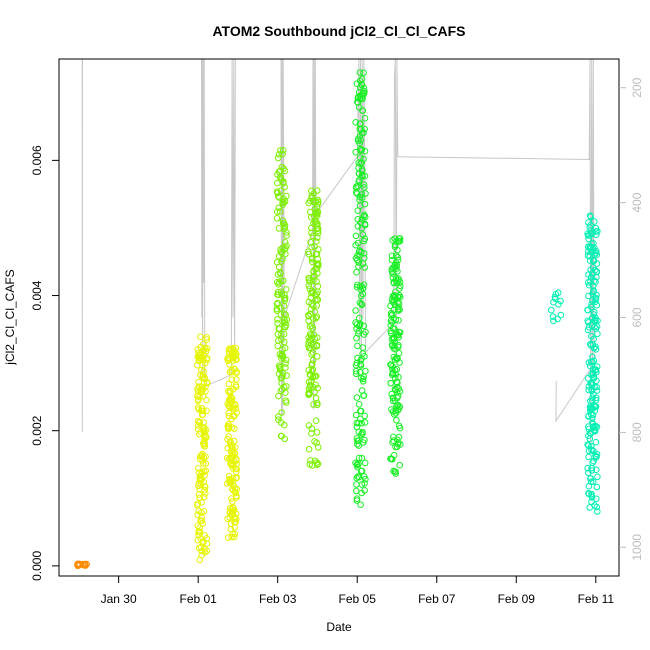  I want to click on y2-tick-label: 600, so click(637, 317).